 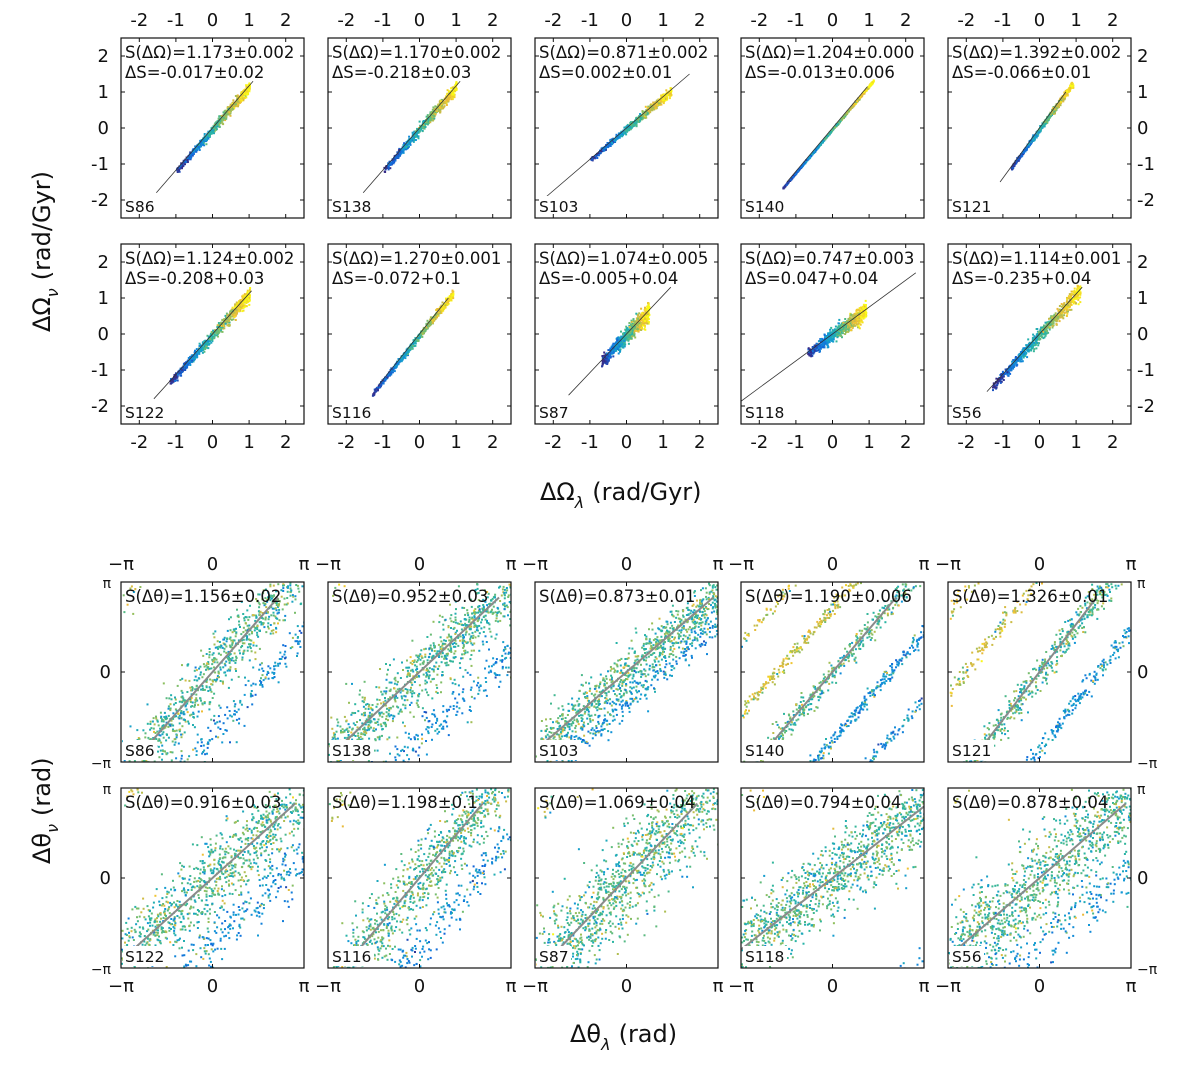 What do you see at coordinates (45, 810) in the screenshot?
I see `theta-ylabel: Δθν(rad)` at bounding box center [45, 810].